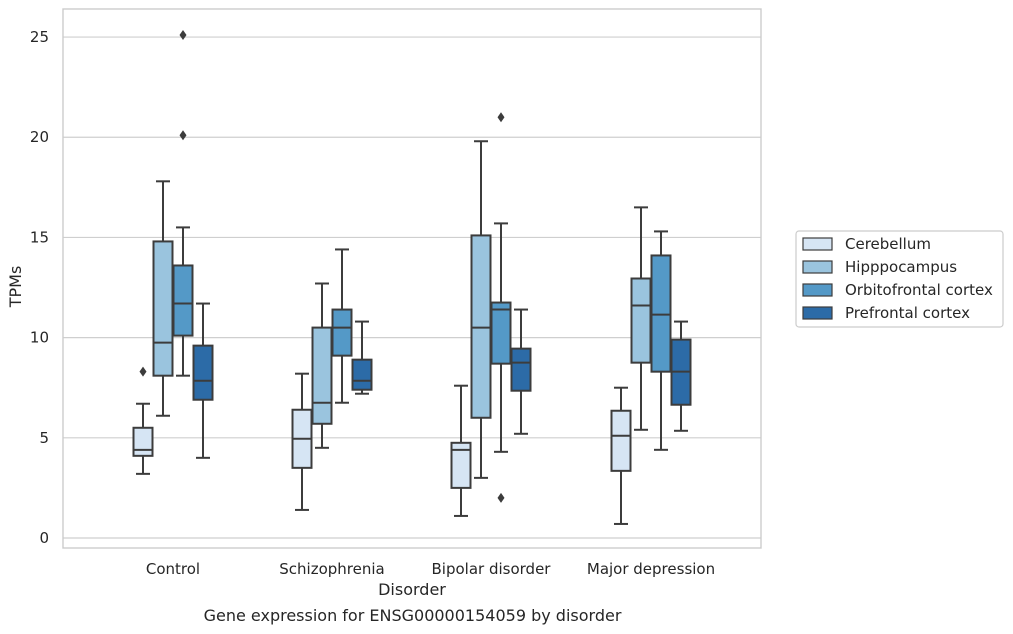  Describe the element at coordinates (412, 589) in the screenshot. I see `x-axis-label: Disorder` at that location.